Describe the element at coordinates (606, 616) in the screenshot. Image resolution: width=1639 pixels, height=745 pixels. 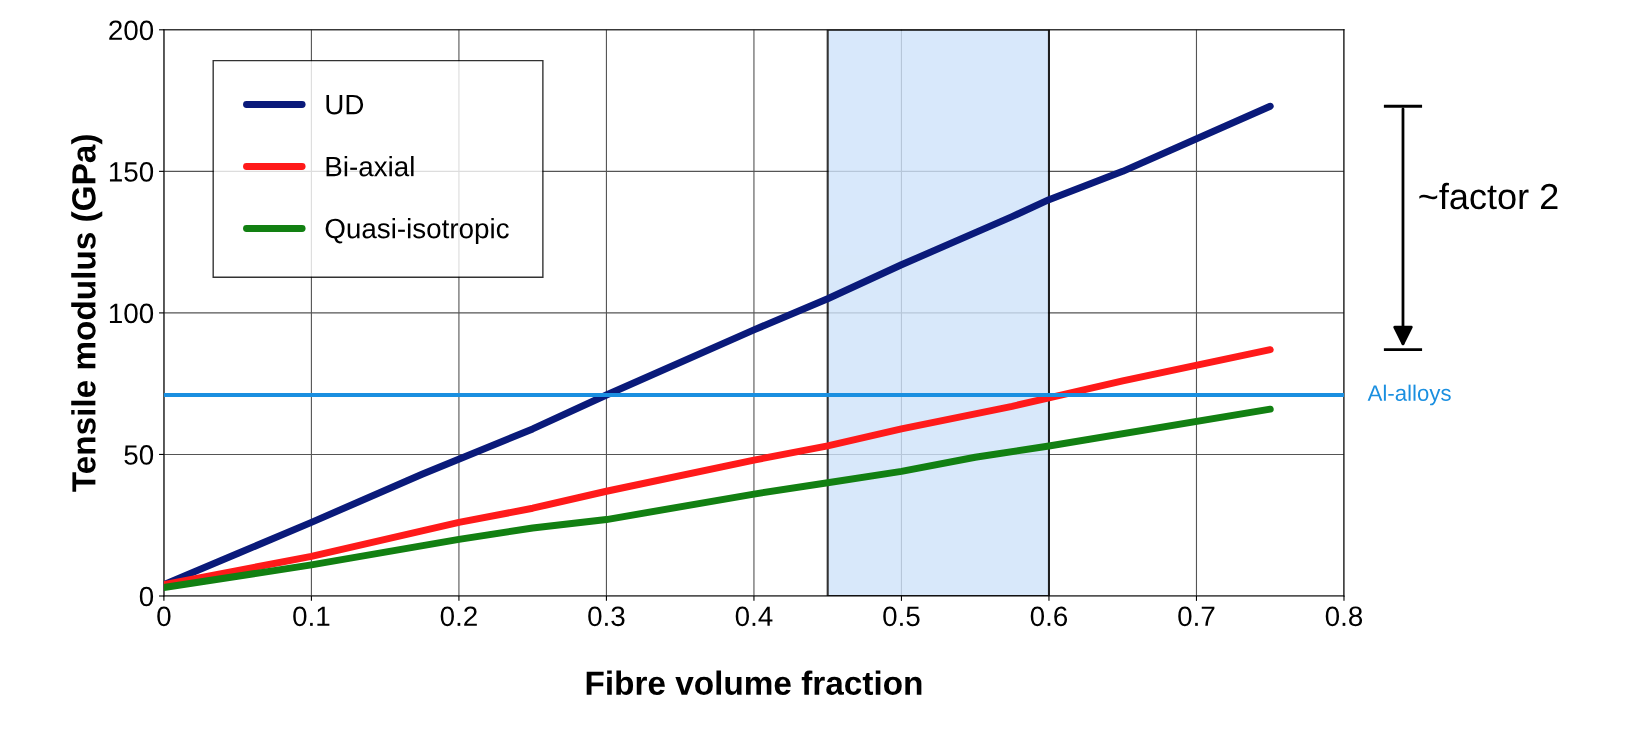
I see `x-tick-label: 0.3` at that location.